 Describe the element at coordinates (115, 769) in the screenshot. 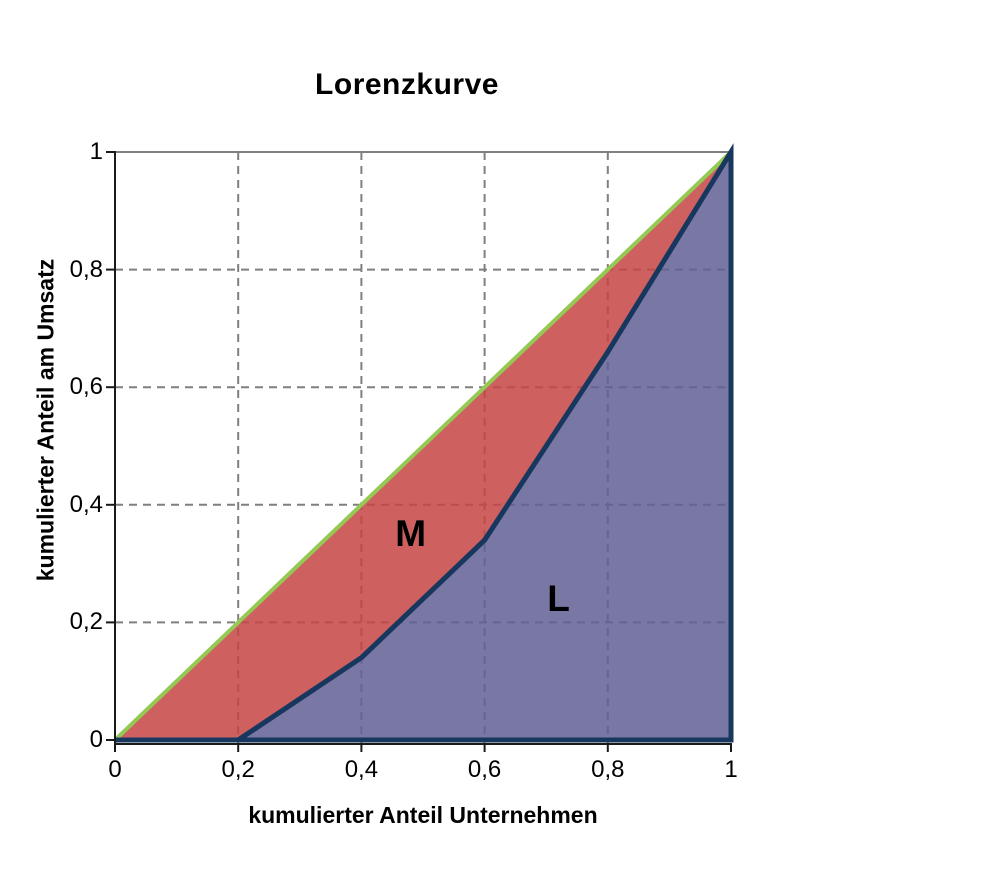

I see `x-tick-label: 0` at that location.